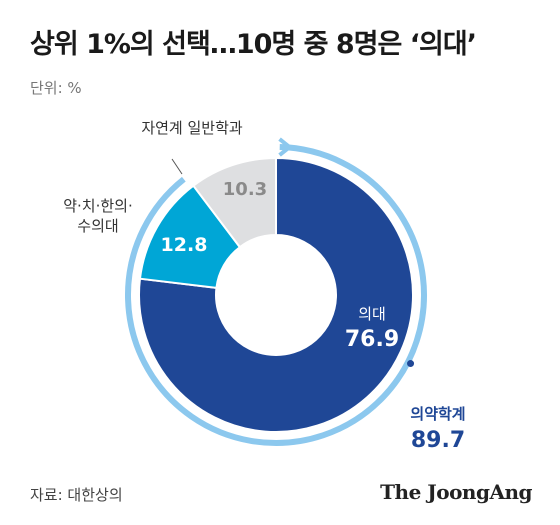 The height and width of the screenshot is (525, 560). Describe the element at coordinates (253, 44) in the screenshot. I see `chart-title: 상위 1%의 선택…10명 중 8명은 ‘의대’` at that location.